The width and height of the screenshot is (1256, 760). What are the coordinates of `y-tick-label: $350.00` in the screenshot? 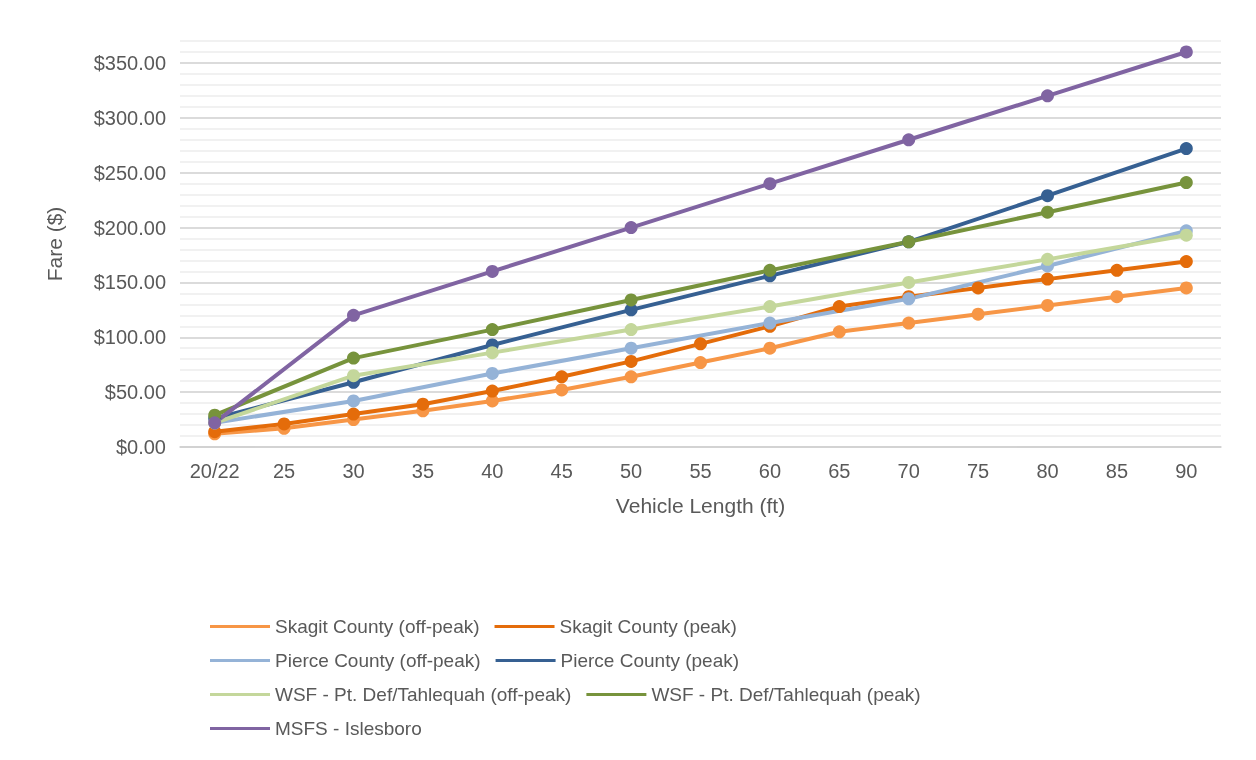 It's located at (129, 62).